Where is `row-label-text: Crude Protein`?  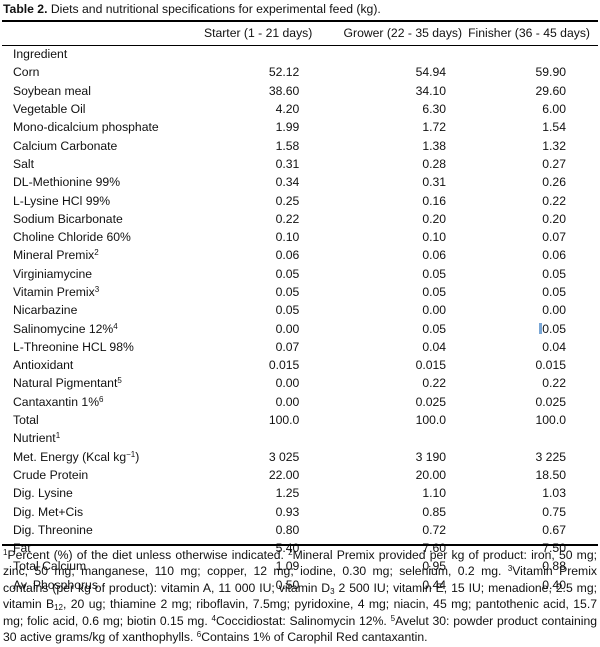 row-label-text: Crude Protein is located at coordinates (51, 474).